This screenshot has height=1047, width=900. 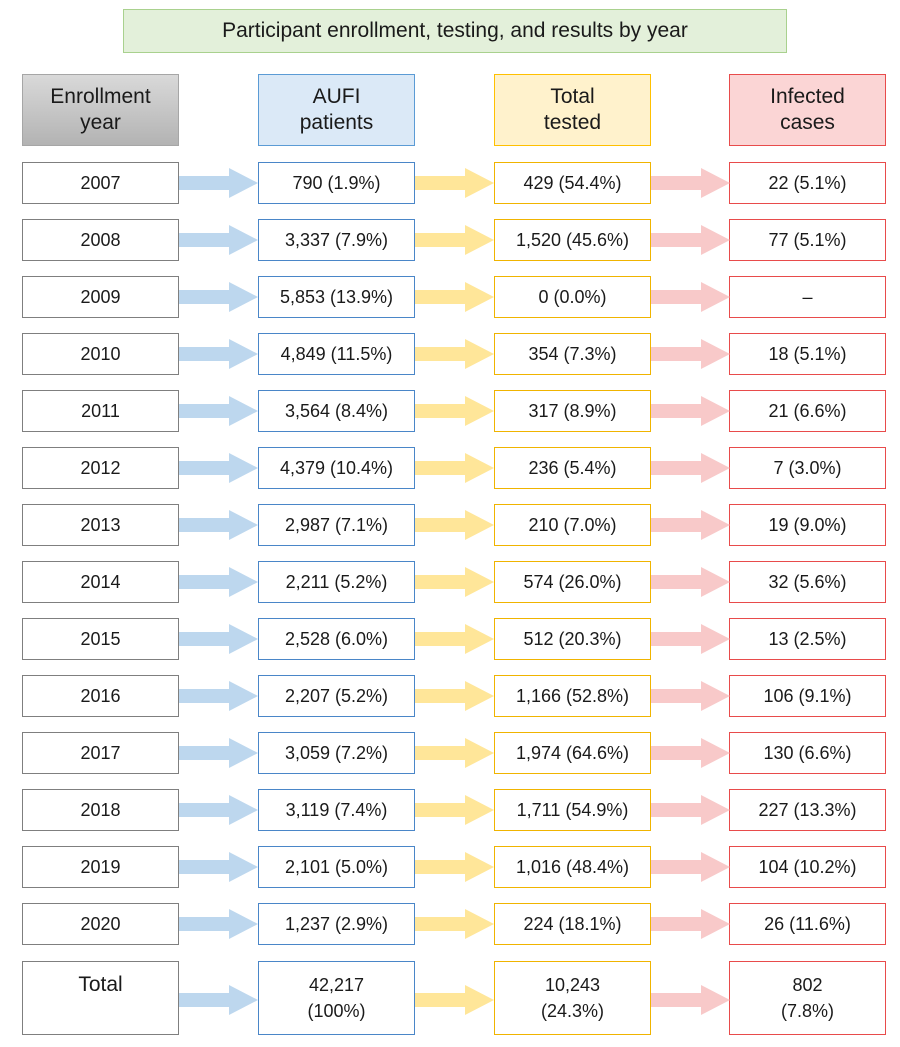 What do you see at coordinates (336, 810) in the screenshot?
I see `cell-aufi: 3,119 (7.4%)` at bounding box center [336, 810].